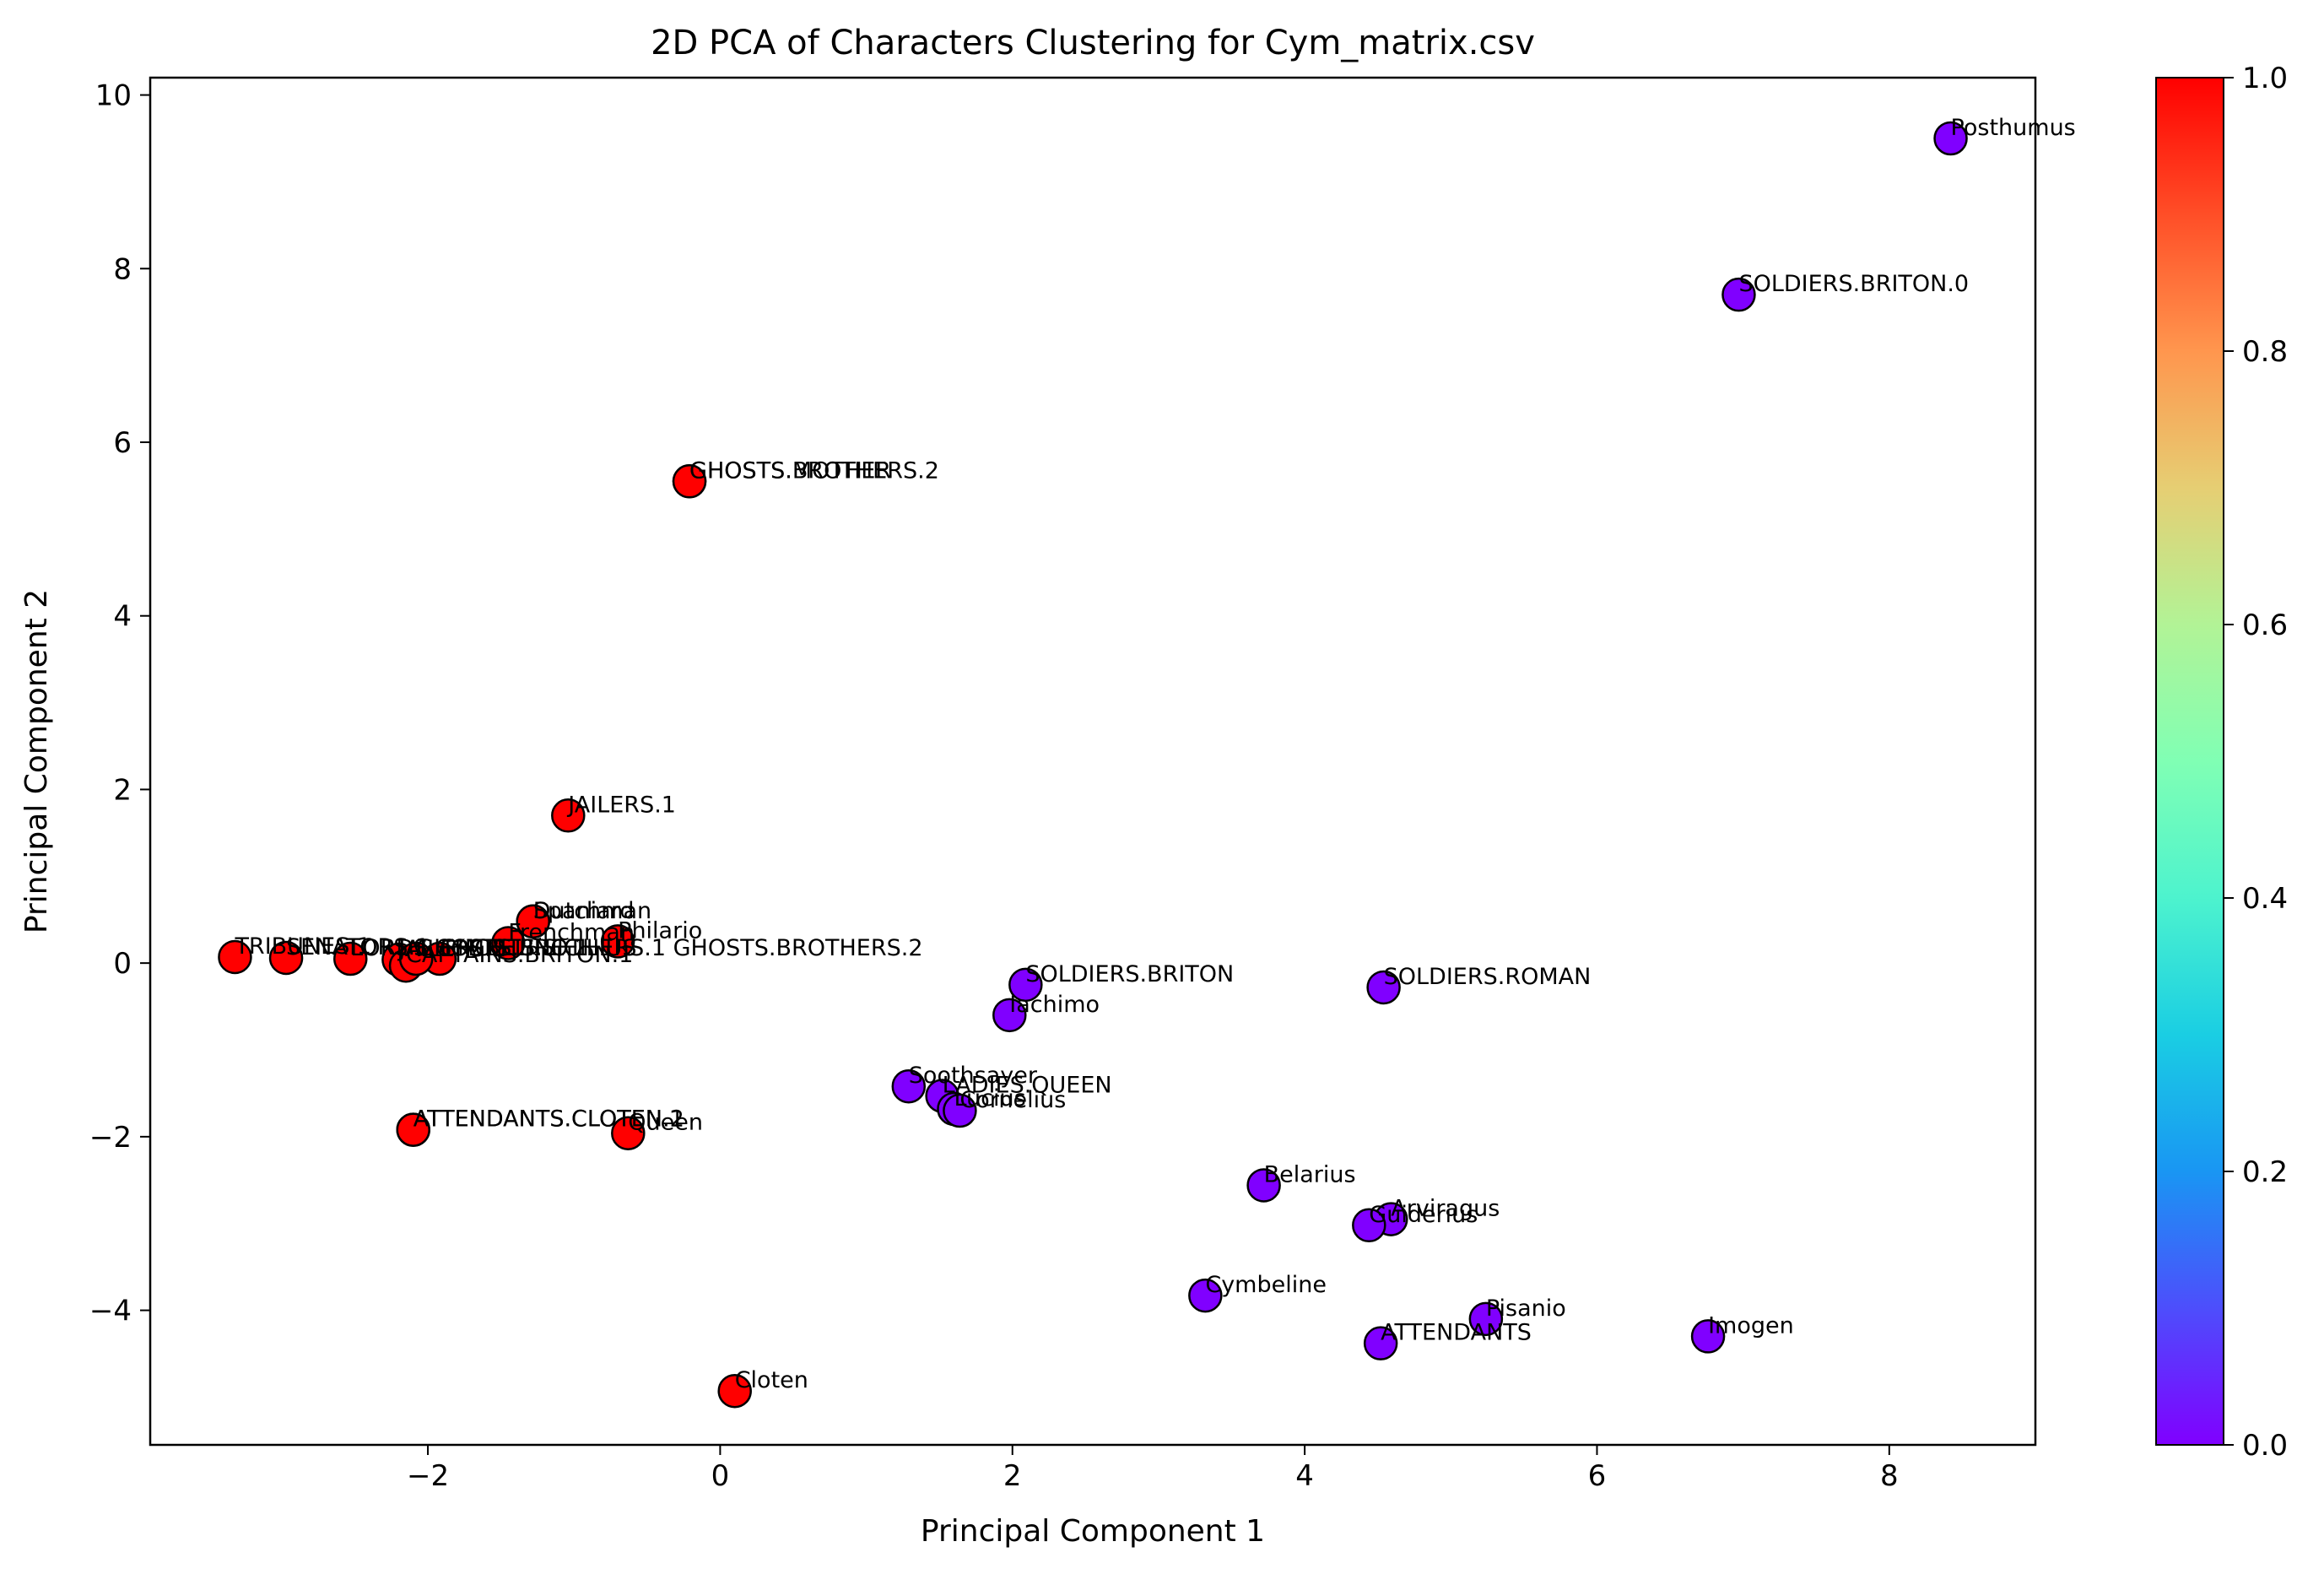 The width and height of the screenshot is (2324, 1574). Describe the element at coordinates (2265, 625) in the screenshot. I see `colorbar-tick-label: 0.6` at that location.